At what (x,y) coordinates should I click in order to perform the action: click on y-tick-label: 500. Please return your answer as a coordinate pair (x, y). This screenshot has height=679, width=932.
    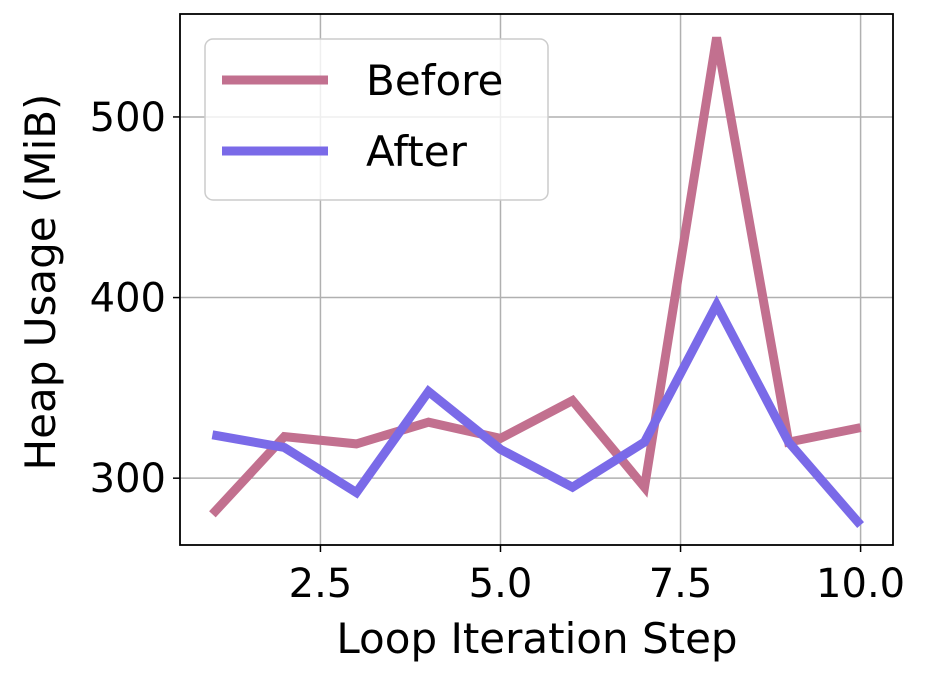
    Looking at the image, I should click on (128, 118).